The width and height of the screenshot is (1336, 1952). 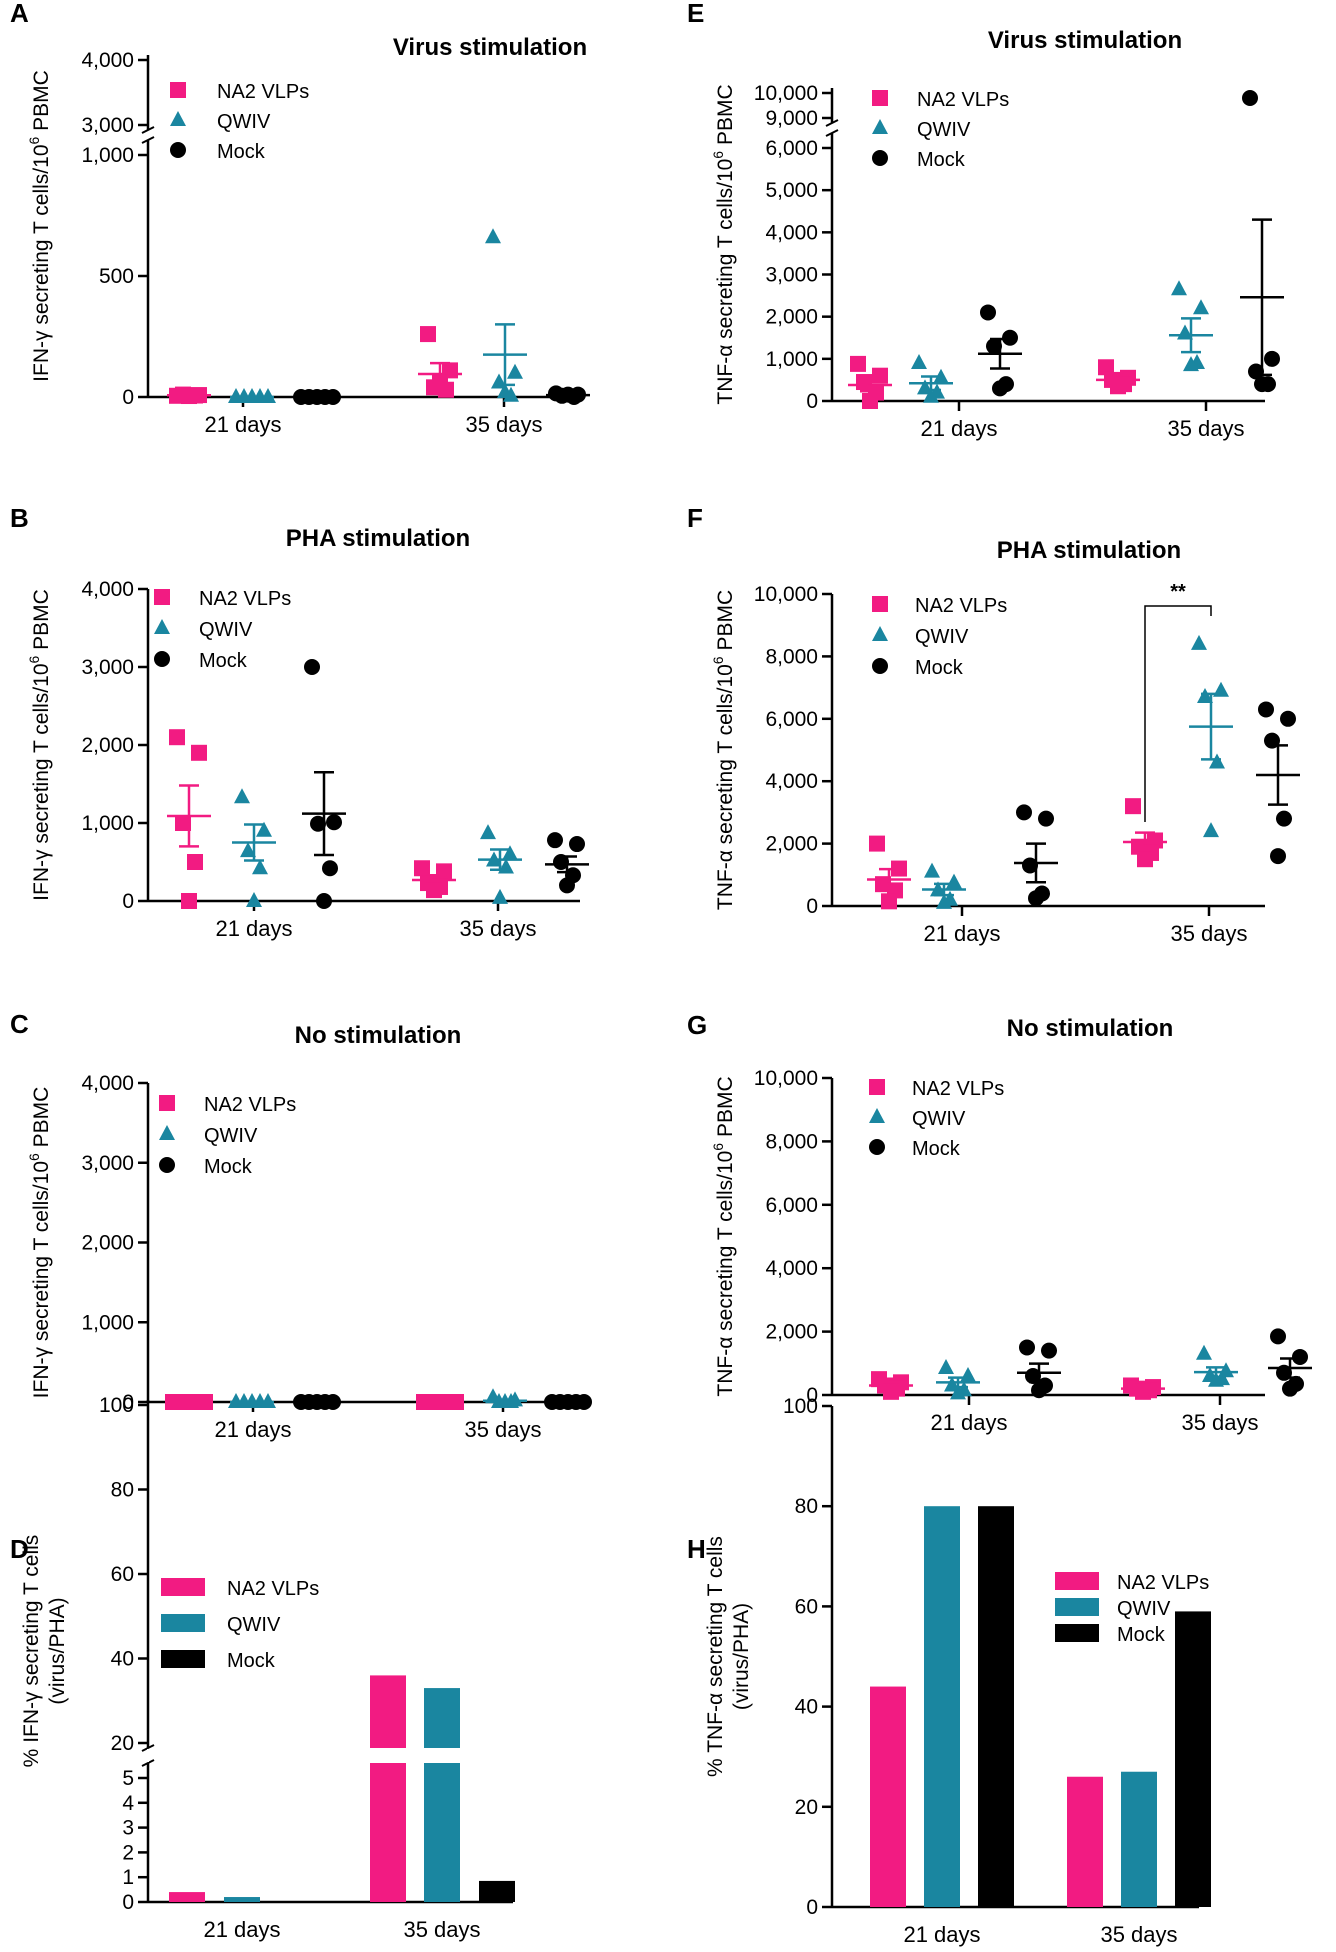 I want to click on y-axis-title-main: TNF-α secreting T cells/10, so click(x=725, y=282).